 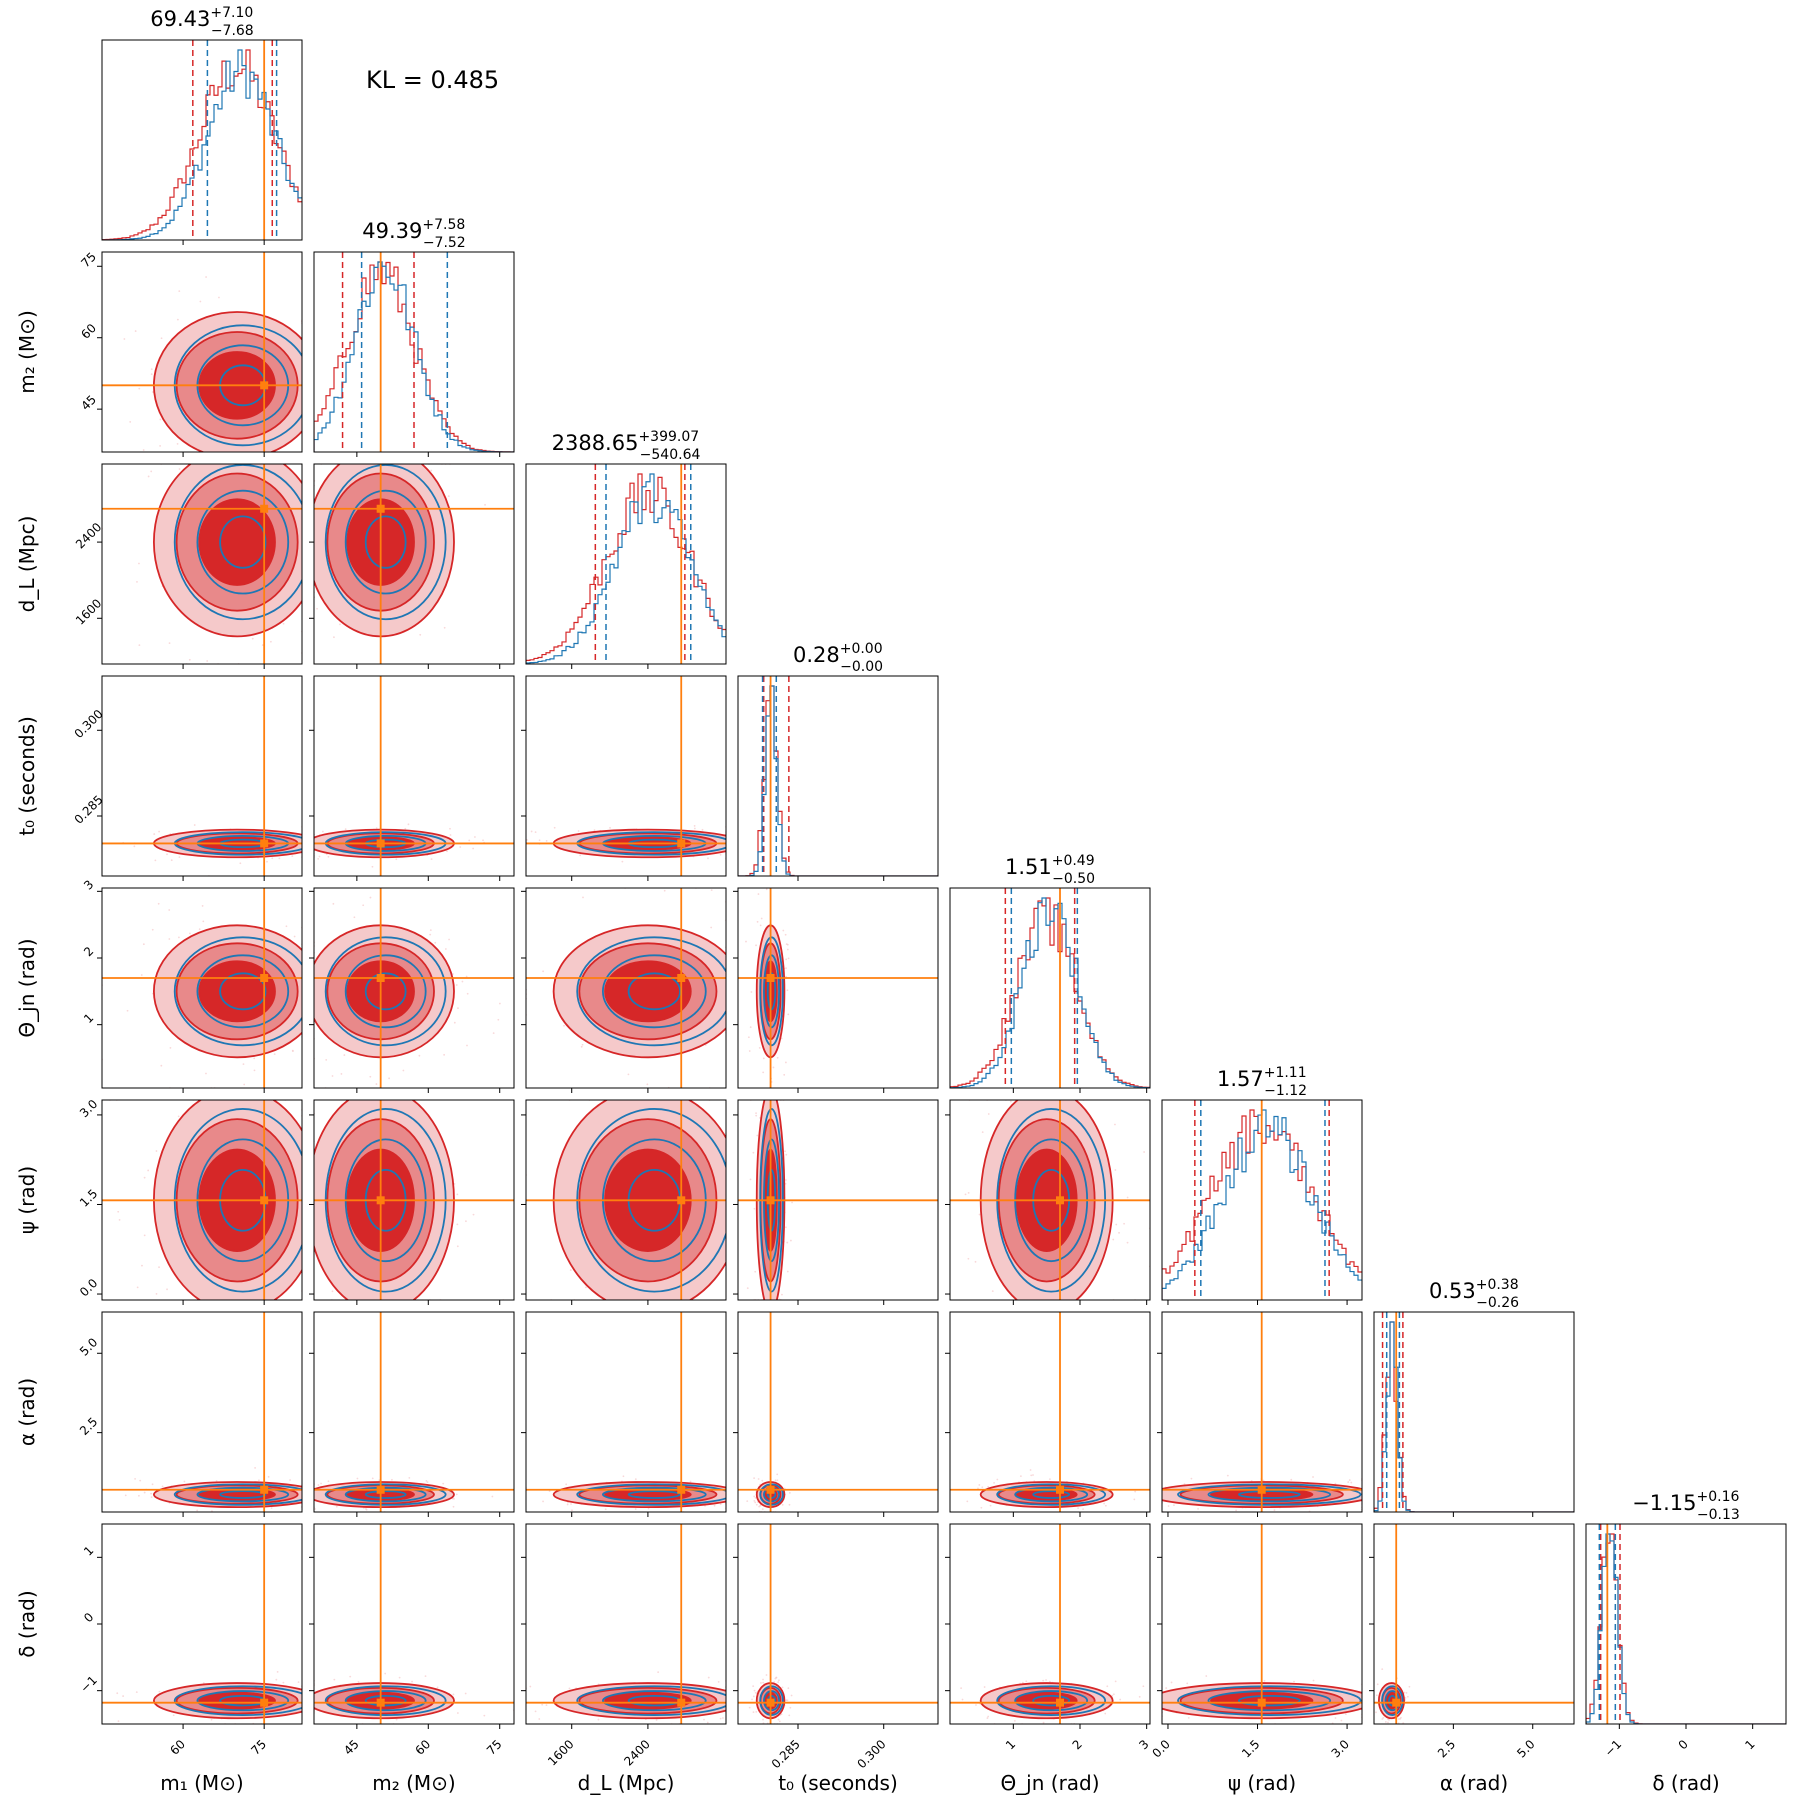 I want to click on panel-m1: 69.43+7.10 −7.68, so click(x=202, y=125).